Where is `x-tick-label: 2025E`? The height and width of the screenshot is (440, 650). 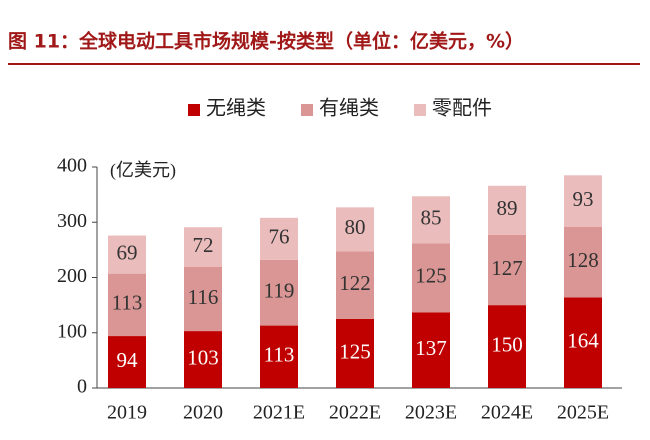
x-tick-label: 2025E is located at coordinates (583, 413).